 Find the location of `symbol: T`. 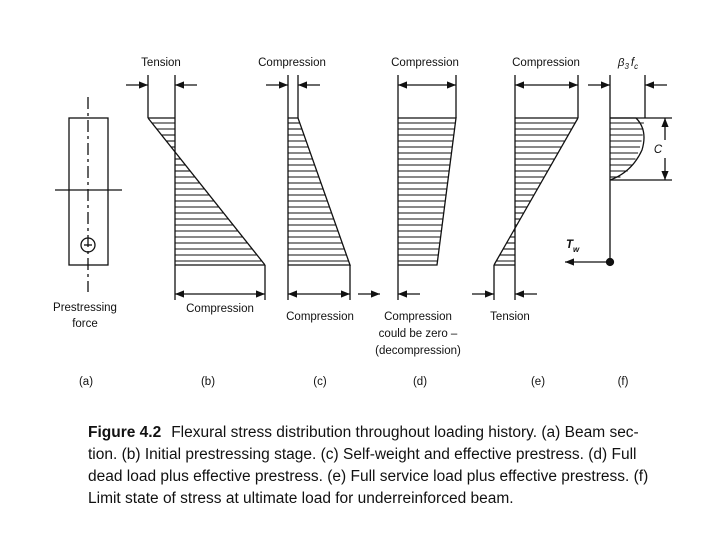

symbol: T is located at coordinates (570, 245).